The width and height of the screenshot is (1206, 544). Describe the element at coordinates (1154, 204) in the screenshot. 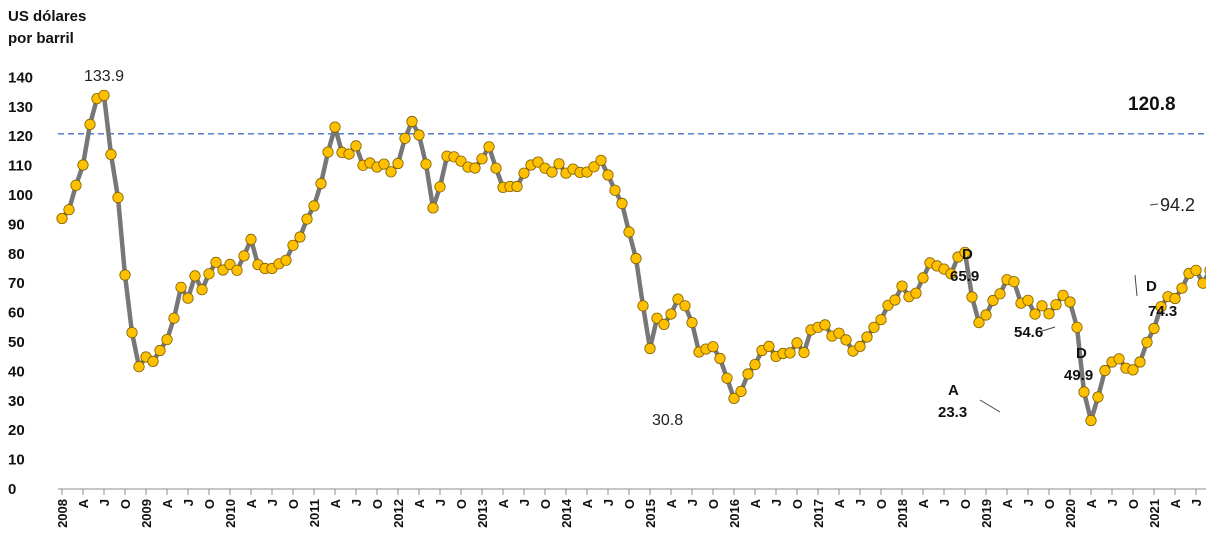

I see `leader-line-feb-2022` at that location.